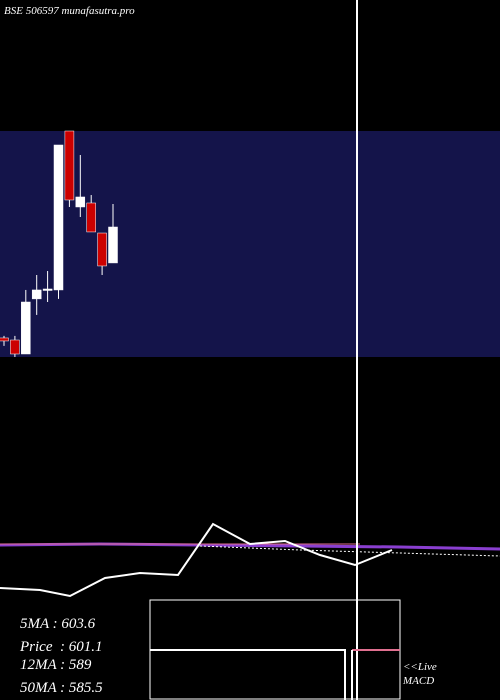  I want to click on macd-label: MACD, so click(418, 681).